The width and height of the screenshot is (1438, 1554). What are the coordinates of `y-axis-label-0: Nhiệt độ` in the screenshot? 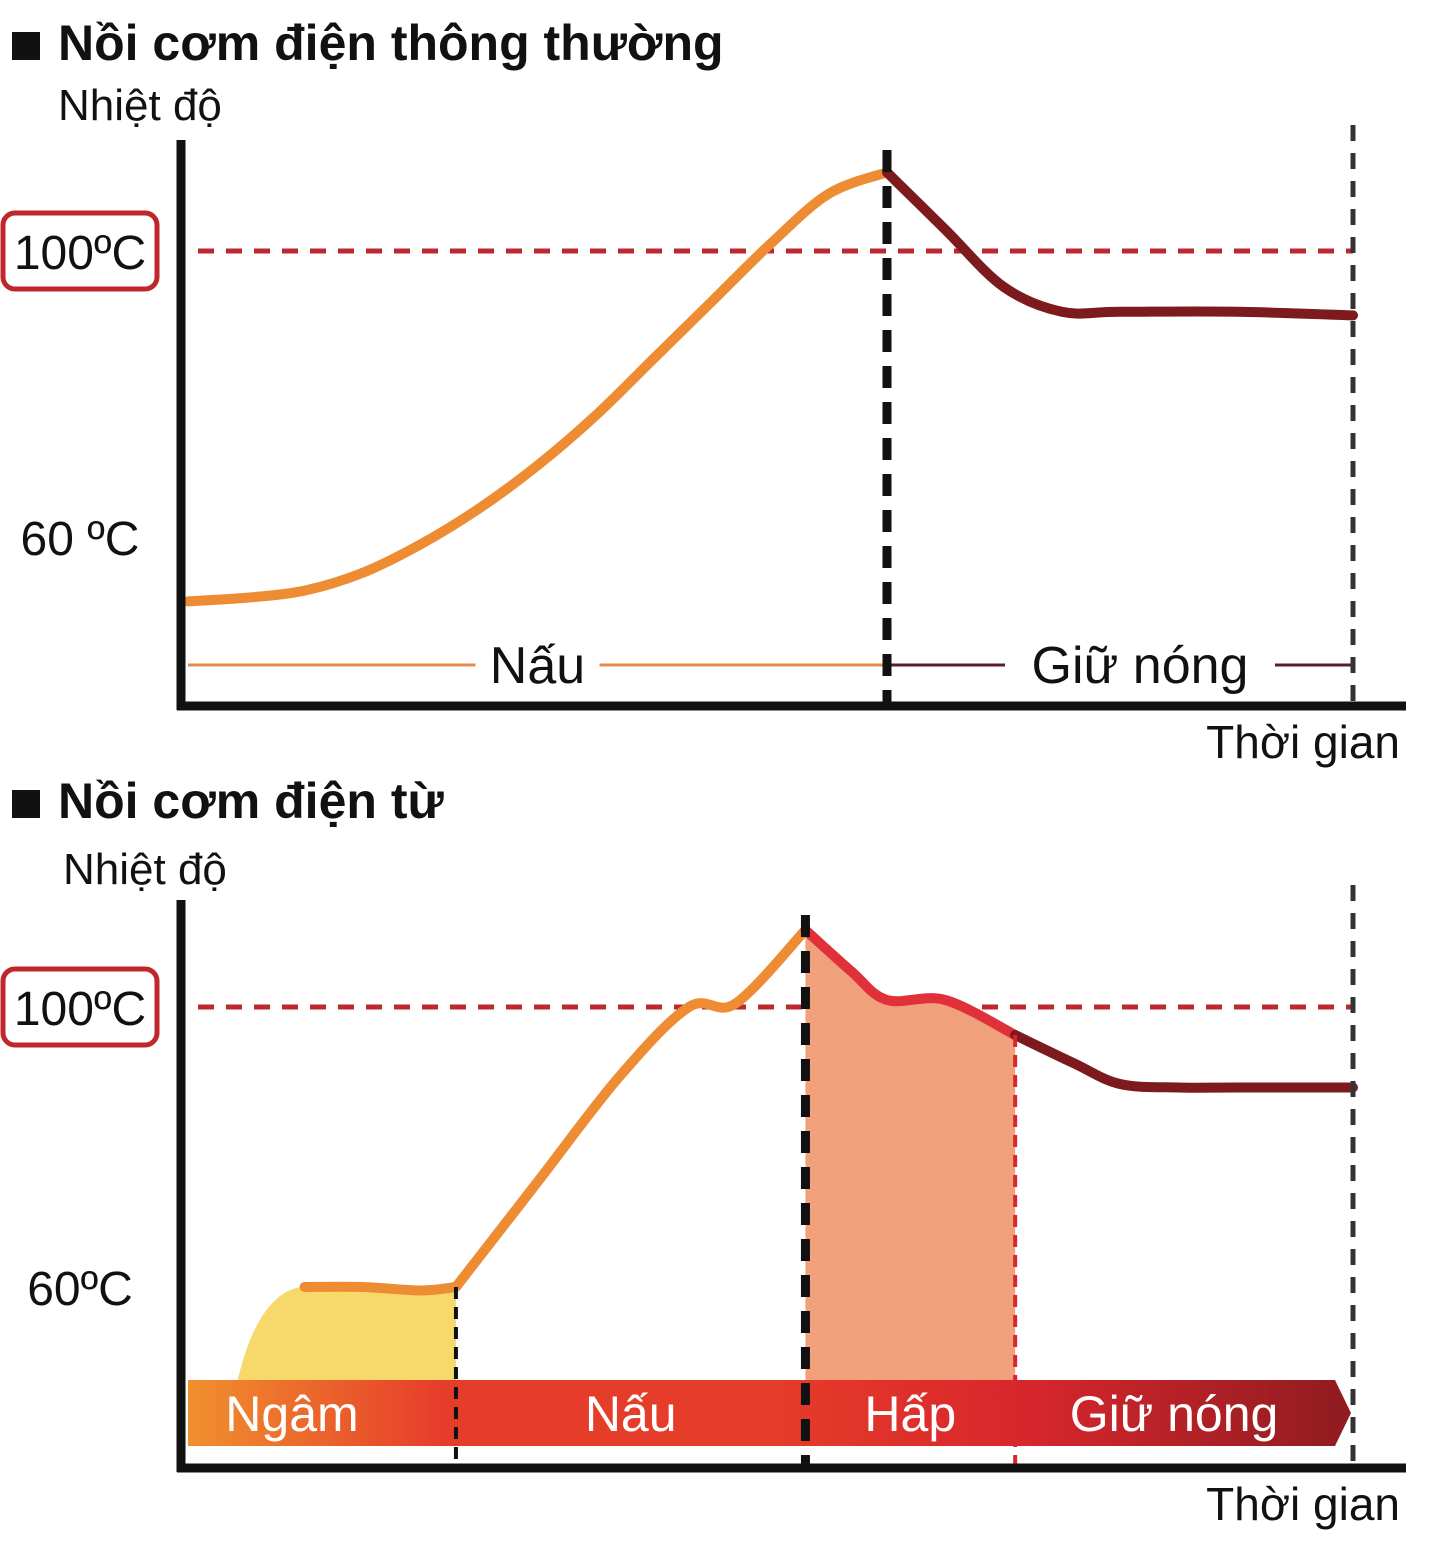 It's located at (140, 105).